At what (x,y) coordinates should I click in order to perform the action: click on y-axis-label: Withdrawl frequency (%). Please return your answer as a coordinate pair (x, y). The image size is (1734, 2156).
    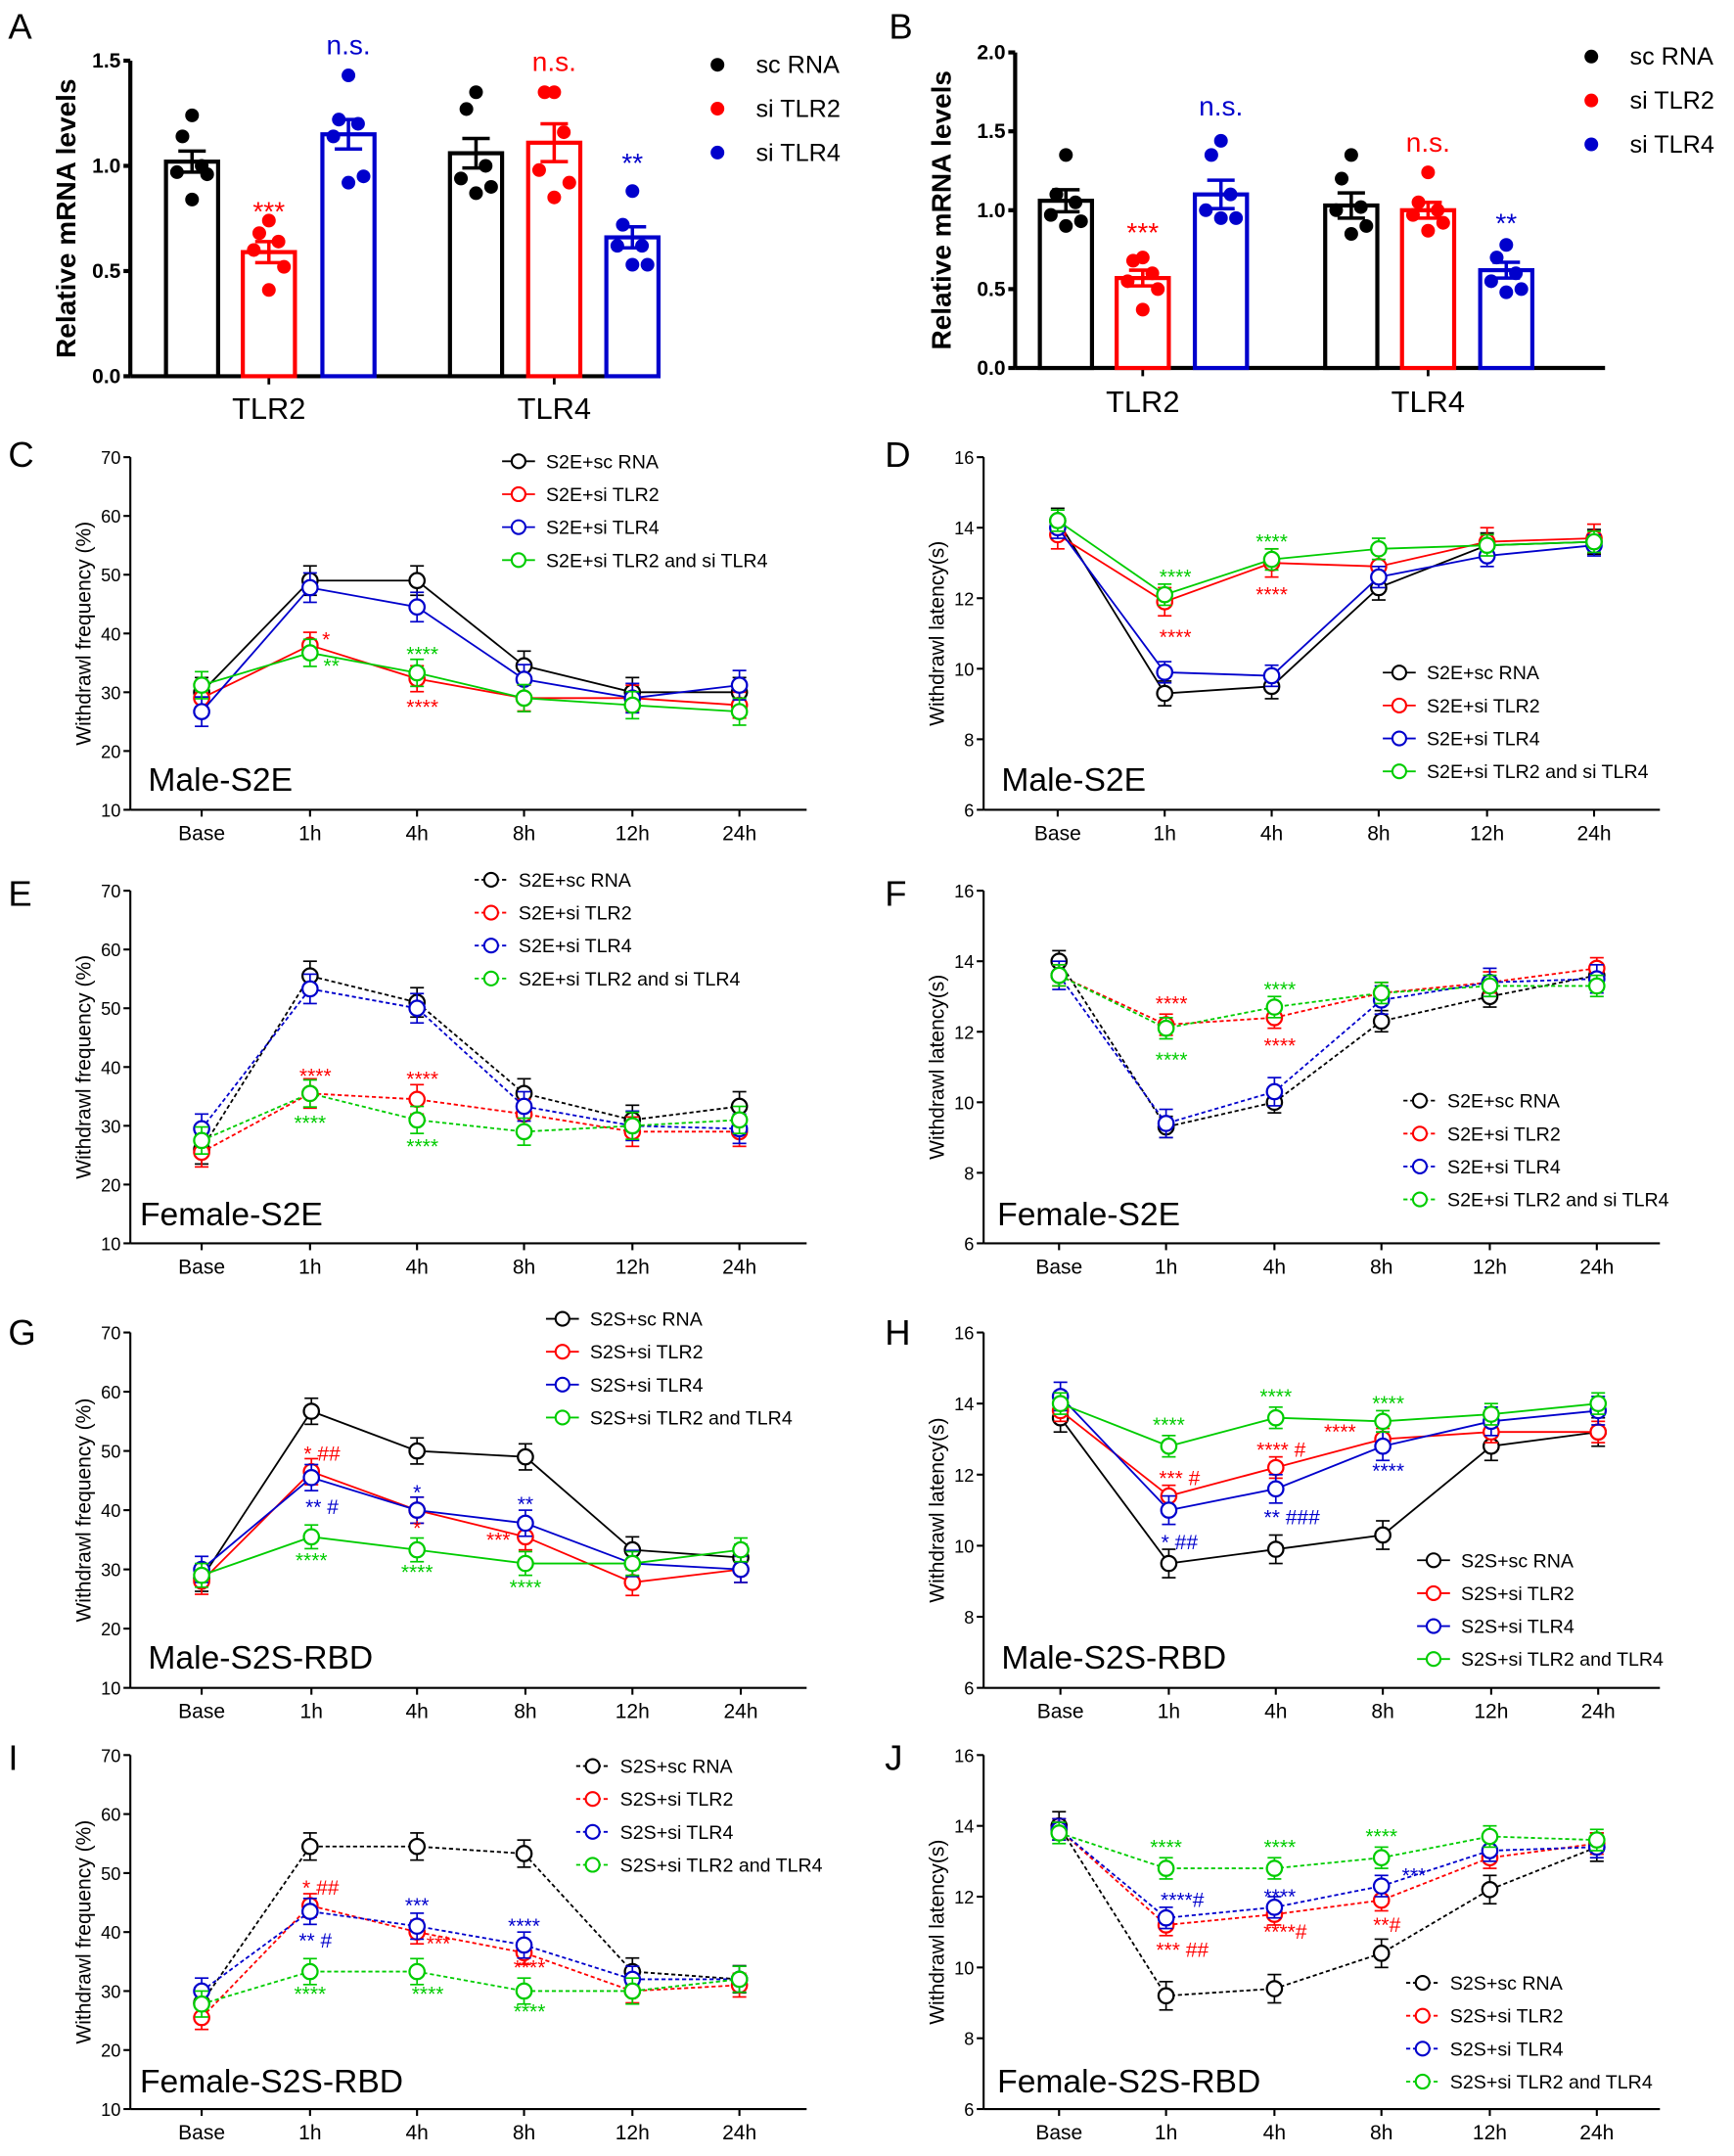
    Looking at the image, I should click on (85, 1511).